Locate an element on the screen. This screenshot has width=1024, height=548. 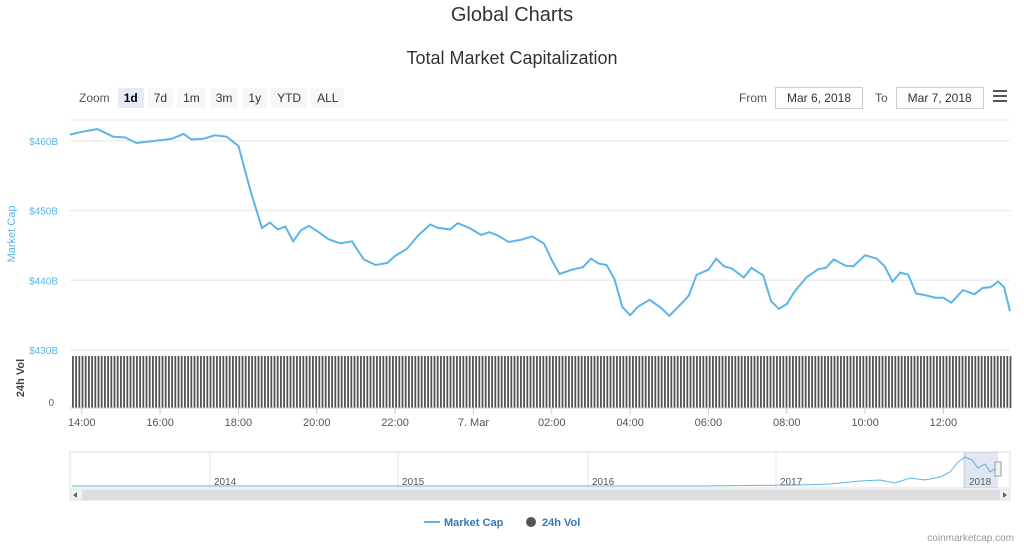
zoom-button-3m: 3m is located at coordinates (224, 98).